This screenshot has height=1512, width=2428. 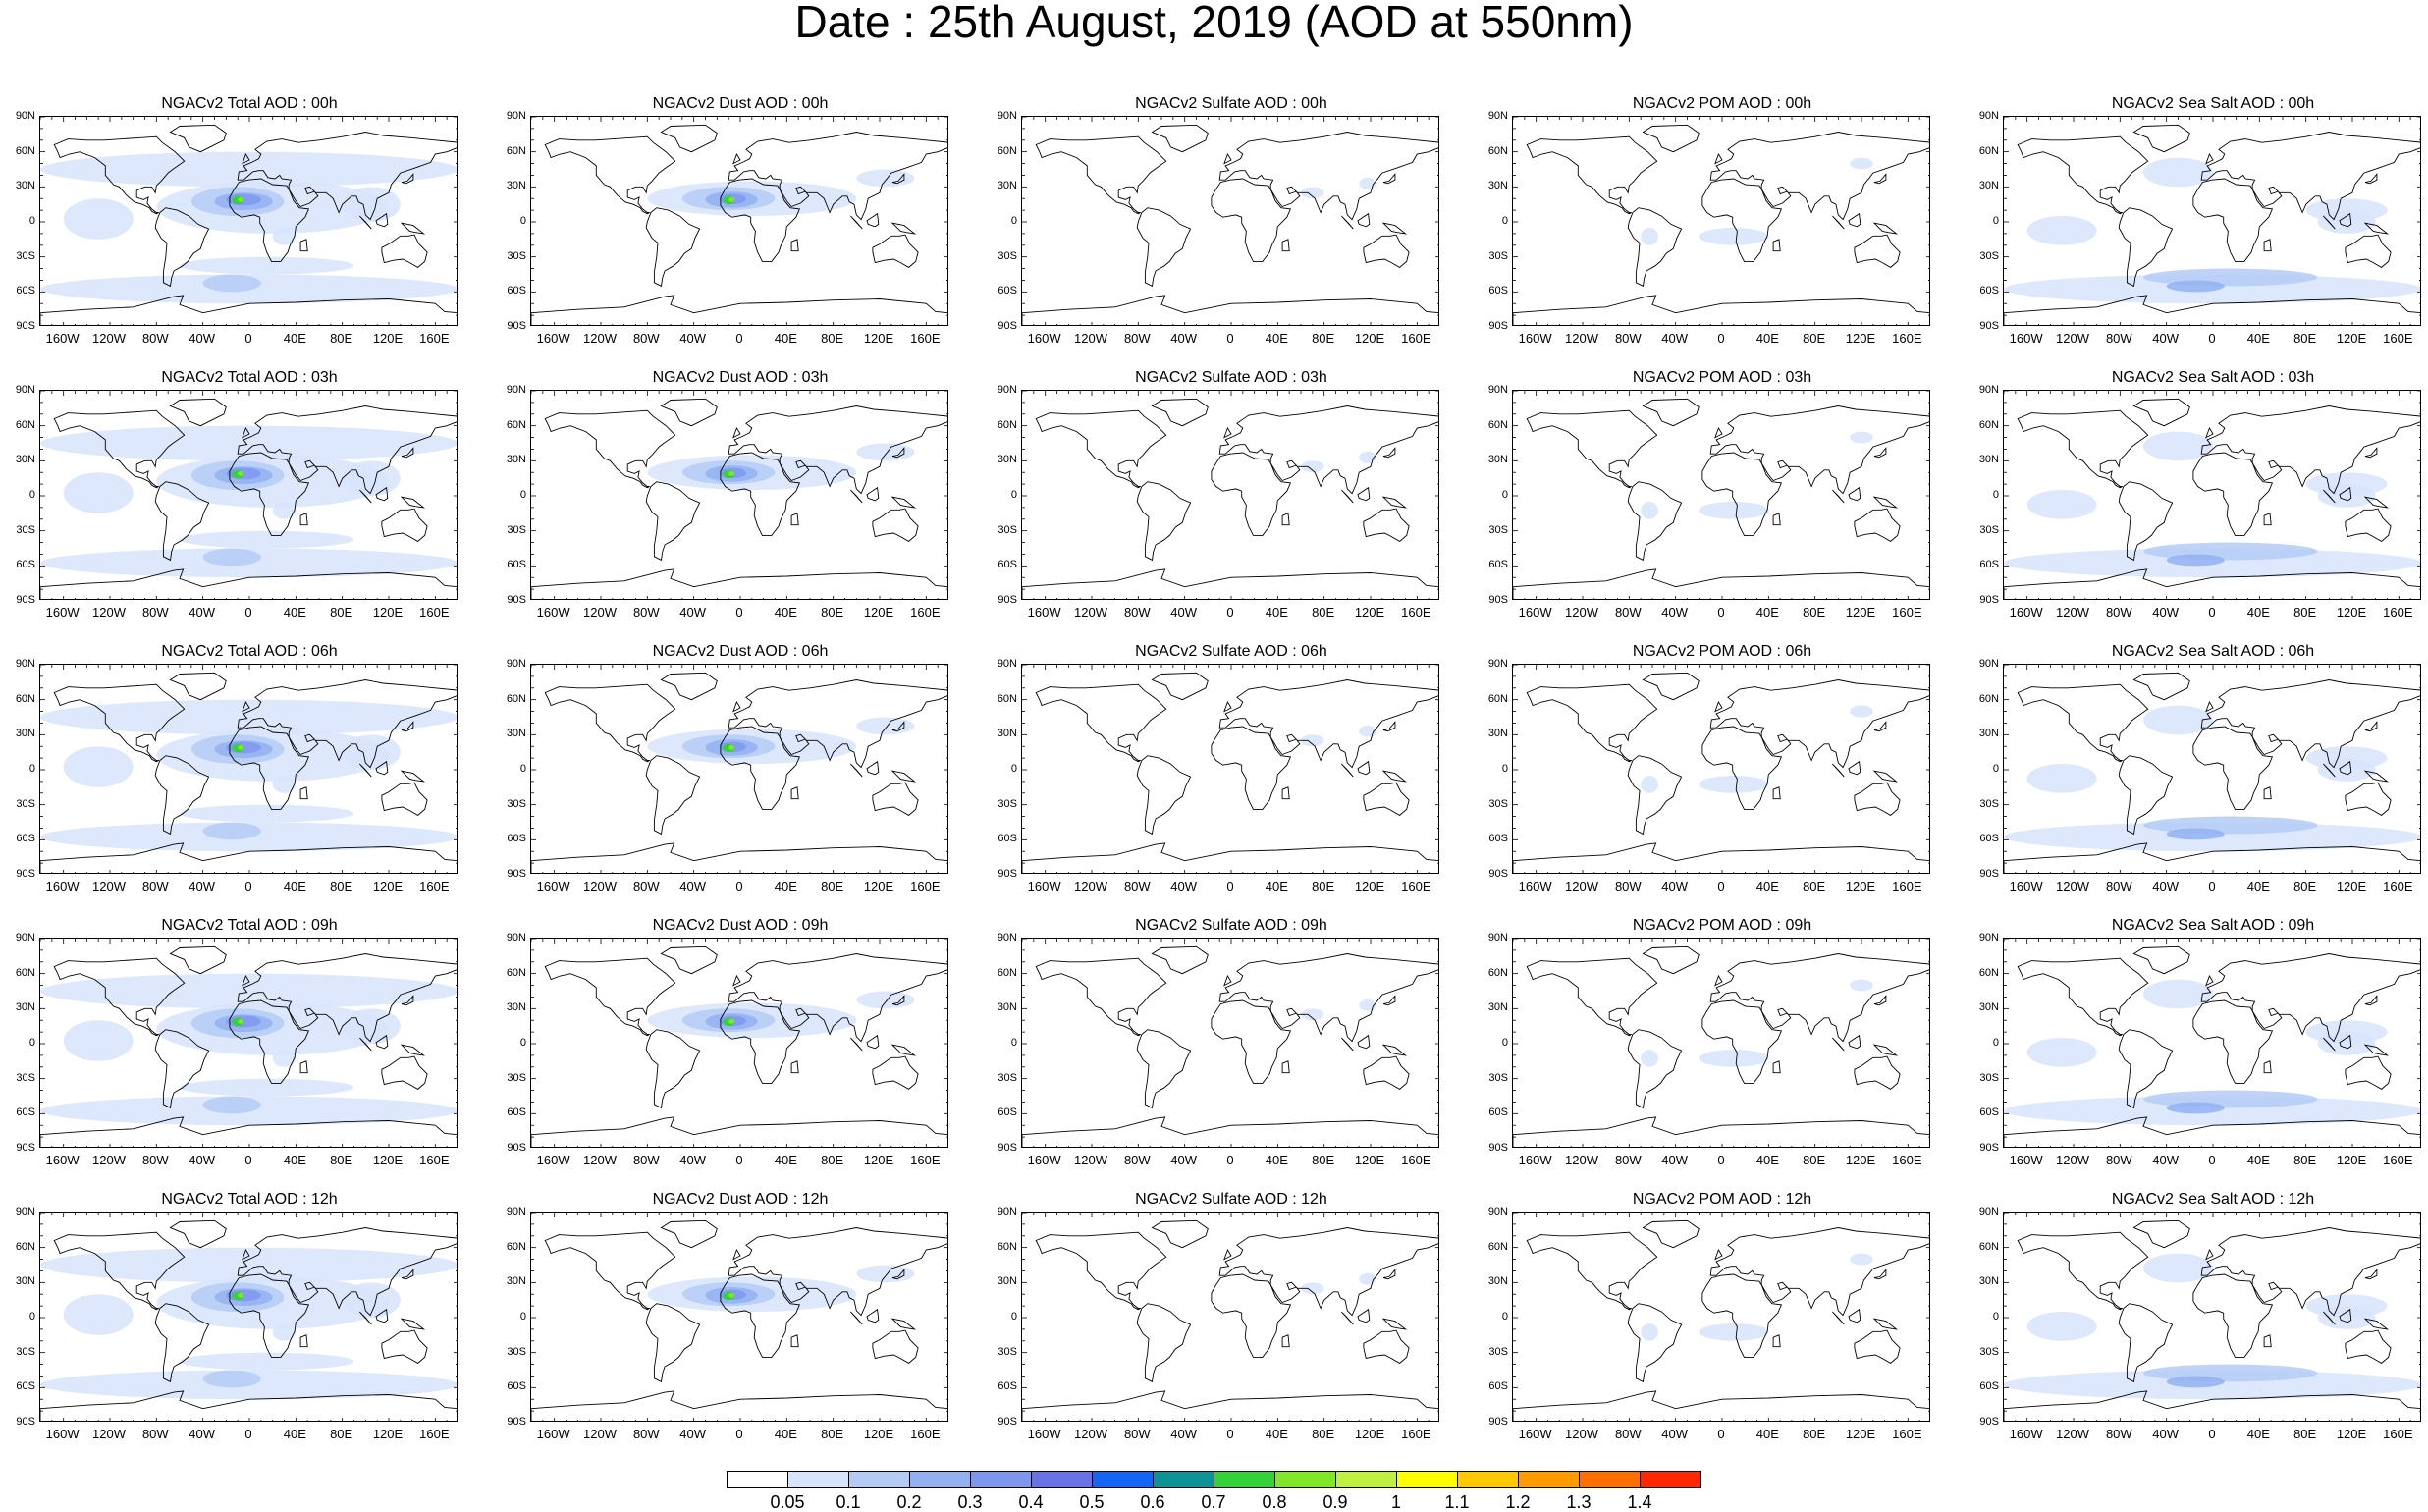 I want to click on lat-tick-label: 60S, so click(x=1007, y=291).